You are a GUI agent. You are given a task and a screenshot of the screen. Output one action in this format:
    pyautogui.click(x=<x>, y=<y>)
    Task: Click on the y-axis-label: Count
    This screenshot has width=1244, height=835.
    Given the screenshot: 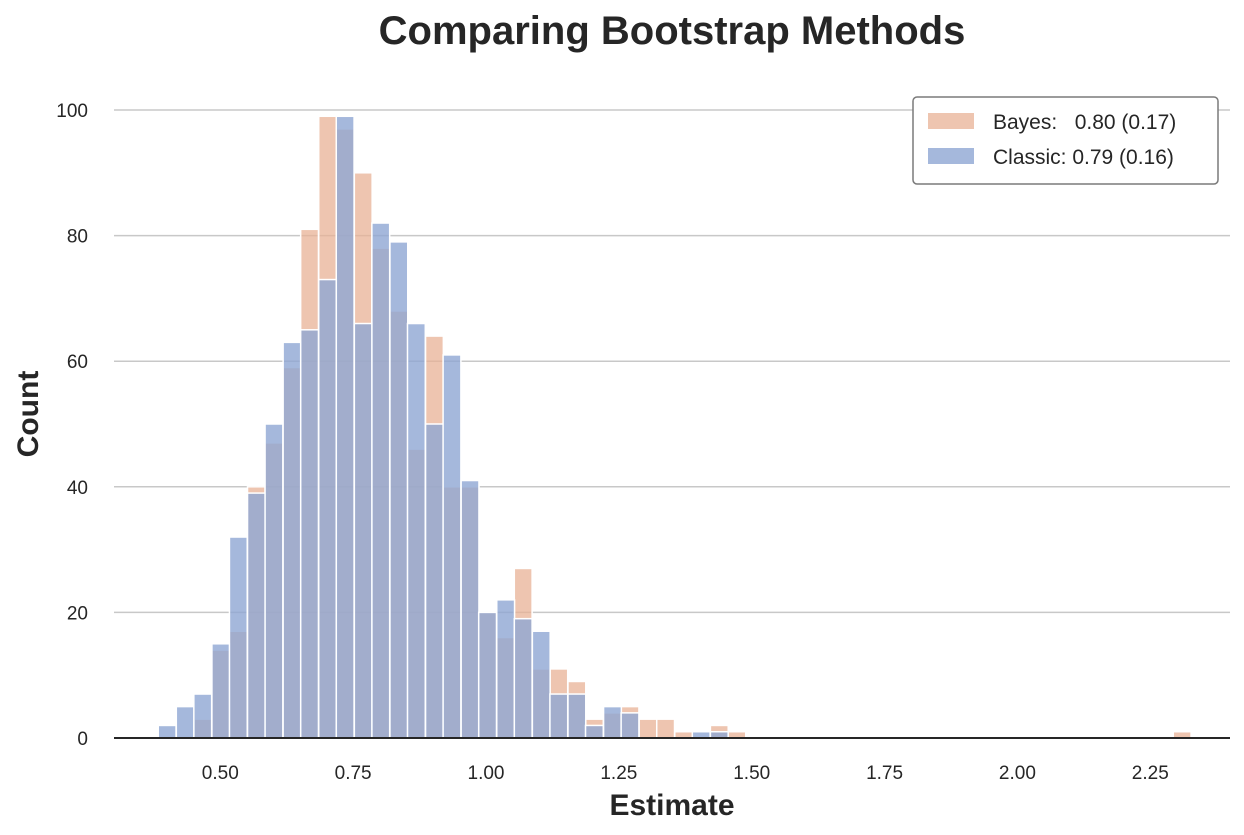 What is the action you would take?
    pyautogui.click(x=28, y=414)
    